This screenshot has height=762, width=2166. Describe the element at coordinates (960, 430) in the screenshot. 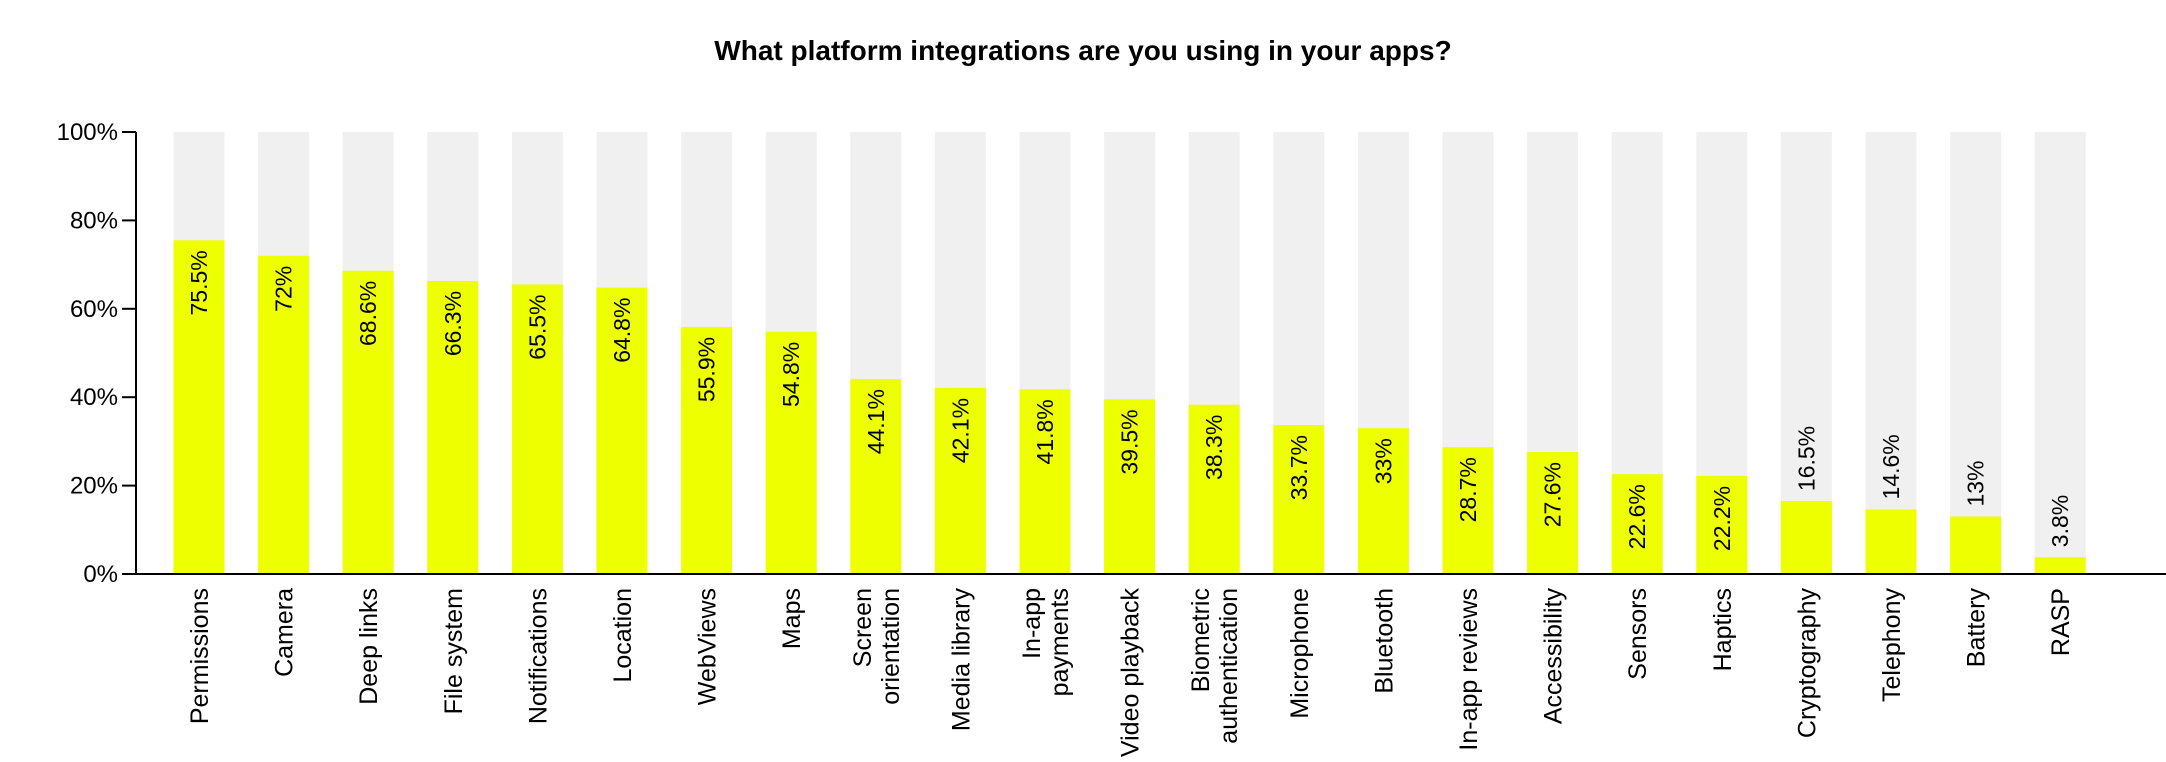

I see `data-label: 42.1%` at that location.